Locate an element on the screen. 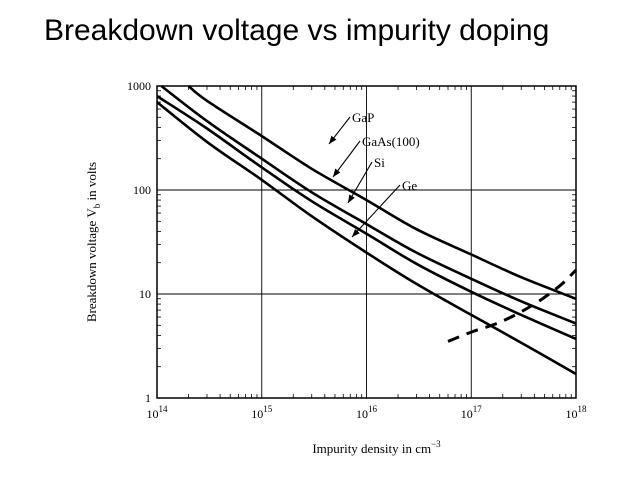 The image size is (638, 479). y-axis-title: Breakdown voltage Vb in volts is located at coordinates (93, 242).